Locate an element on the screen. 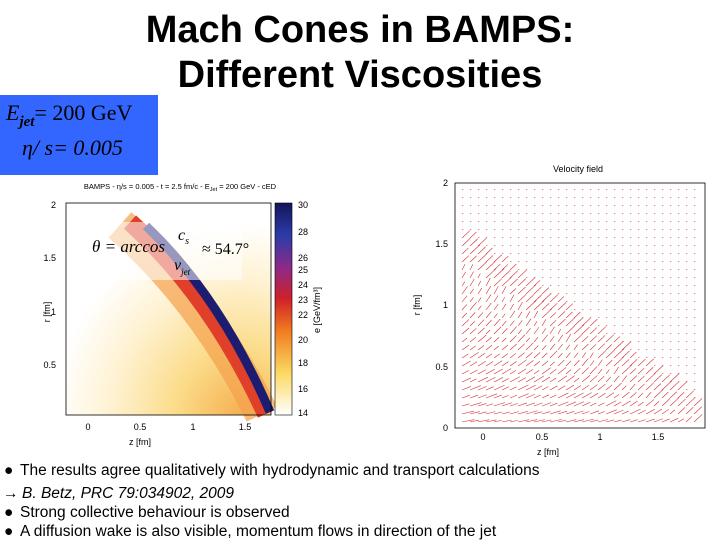 This screenshot has height=540, width=720. x-tick-label: 1.5 is located at coordinates (658, 437).